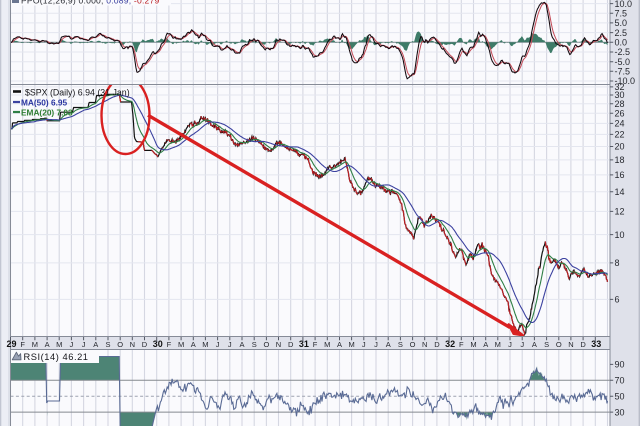 Image resolution: width=640 pixels, height=431 pixels. I want to click on svg-text: 14, so click(620, 192).